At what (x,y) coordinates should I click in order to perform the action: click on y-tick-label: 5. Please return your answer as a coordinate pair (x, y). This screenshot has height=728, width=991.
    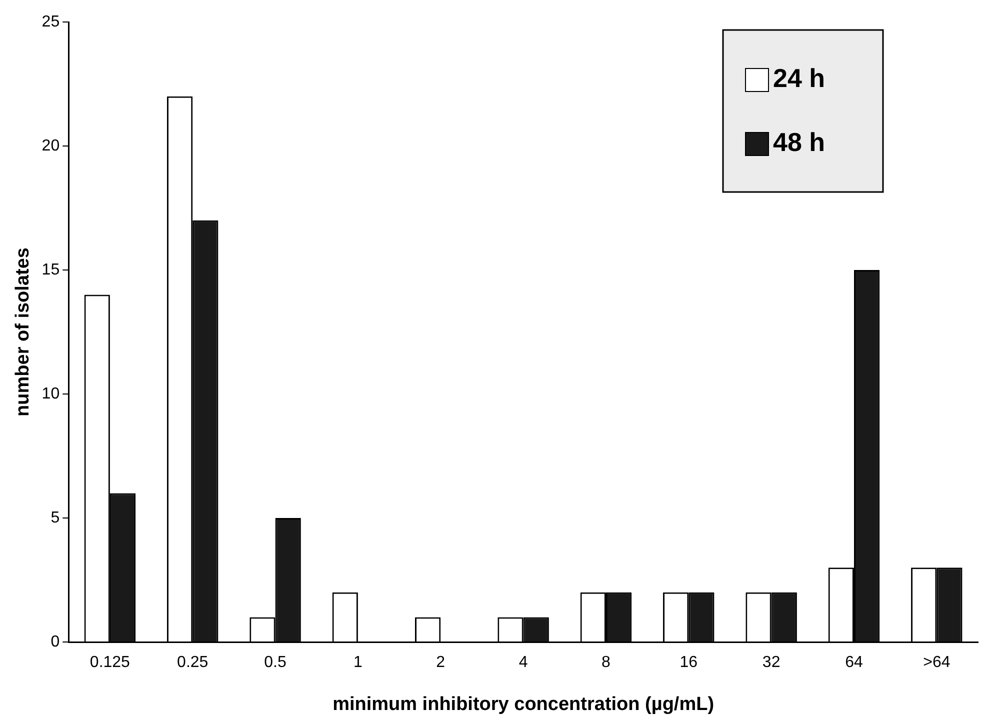
    Looking at the image, I should click on (55, 517).